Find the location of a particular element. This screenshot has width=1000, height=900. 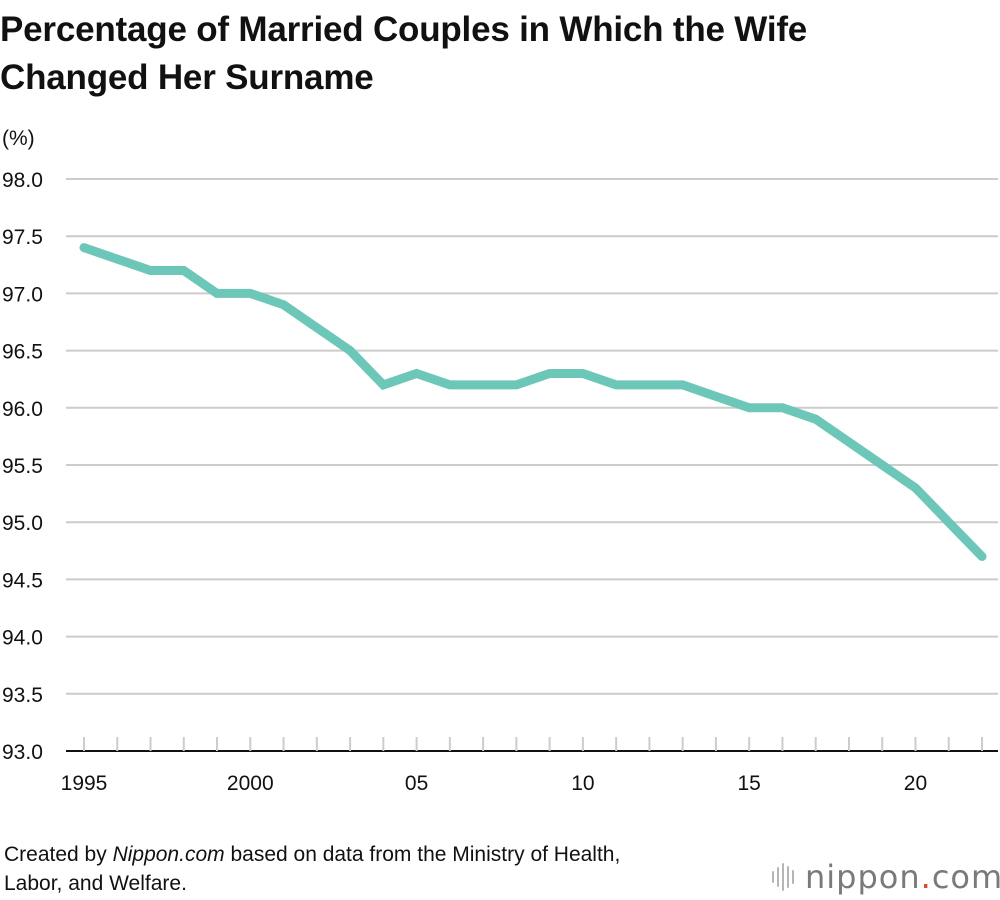

y-tick-label: 96.5 is located at coordinates (22, 352).